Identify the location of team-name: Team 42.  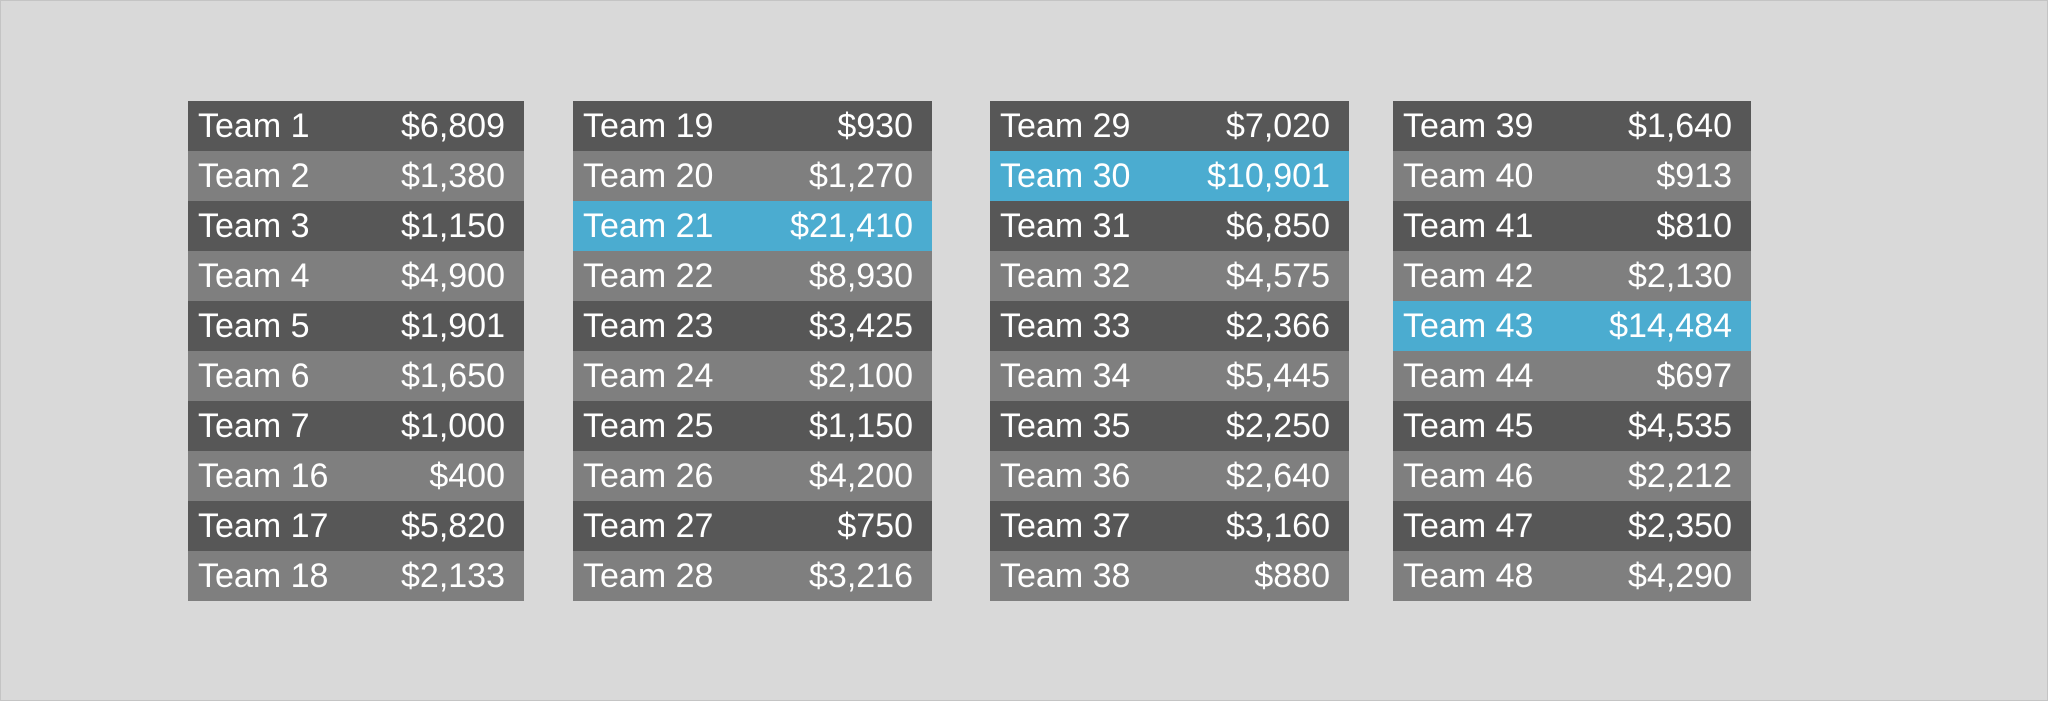
(1468, 275).